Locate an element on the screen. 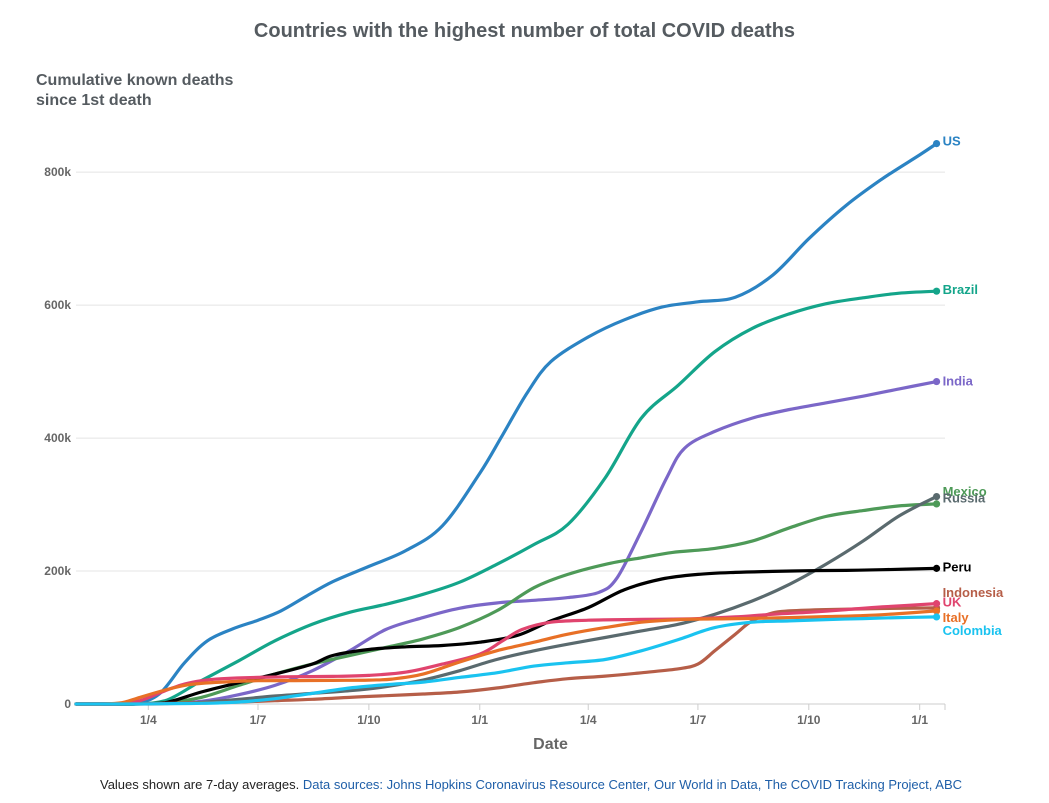 The width and height of the screenshot is (1049, 803). series-end-point-italy is located at coordinates (936, 611).